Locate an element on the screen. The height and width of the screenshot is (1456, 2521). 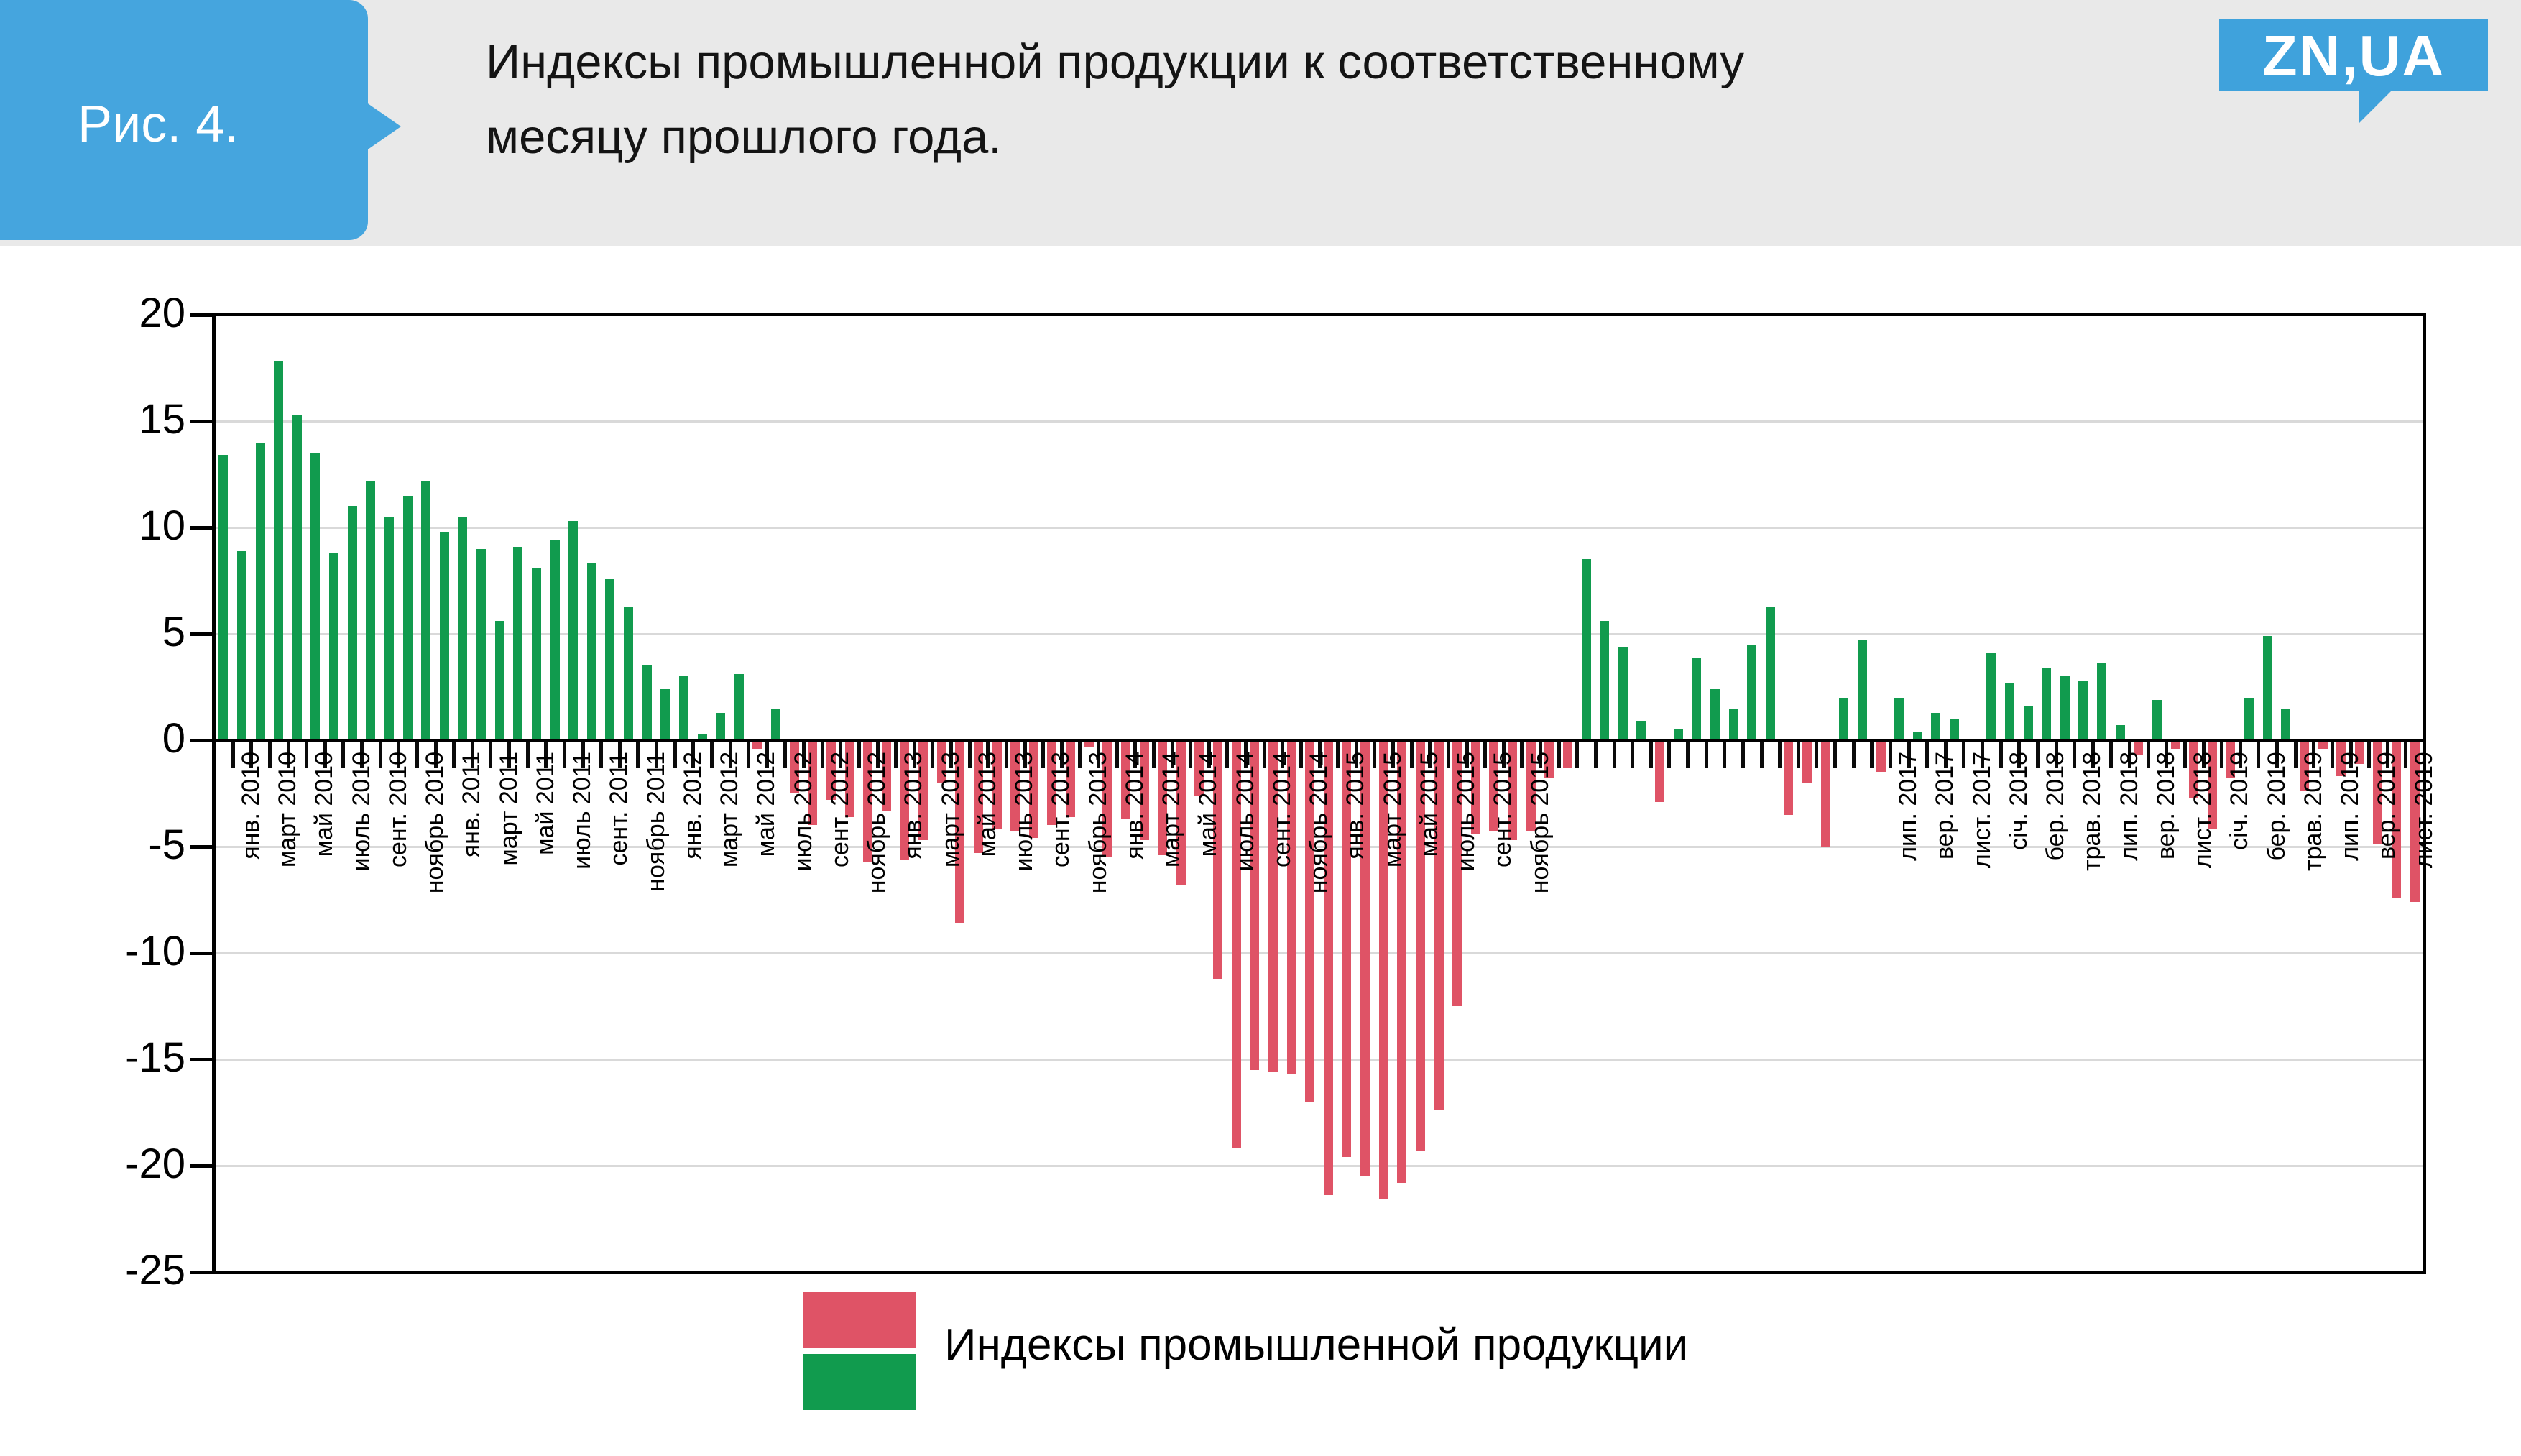
y-axis-label--20: -20 is located at coordinates (155, 1164).